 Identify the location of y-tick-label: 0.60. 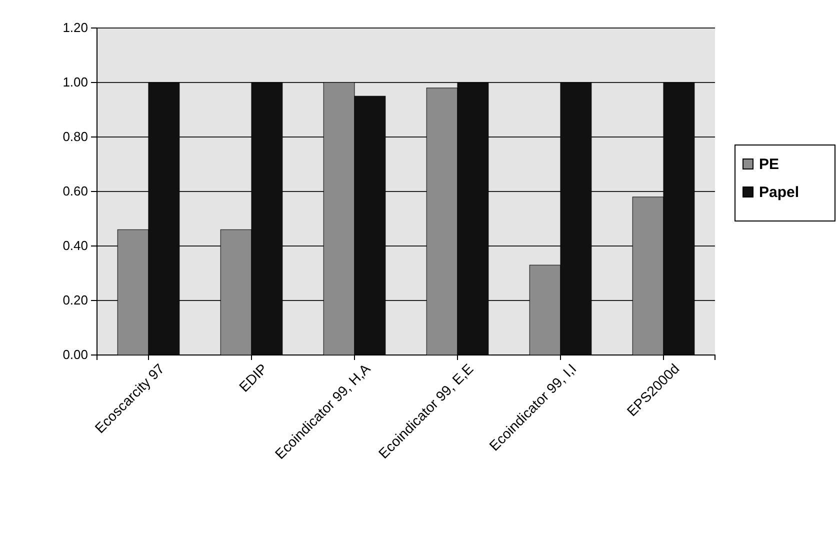
(75, 191).